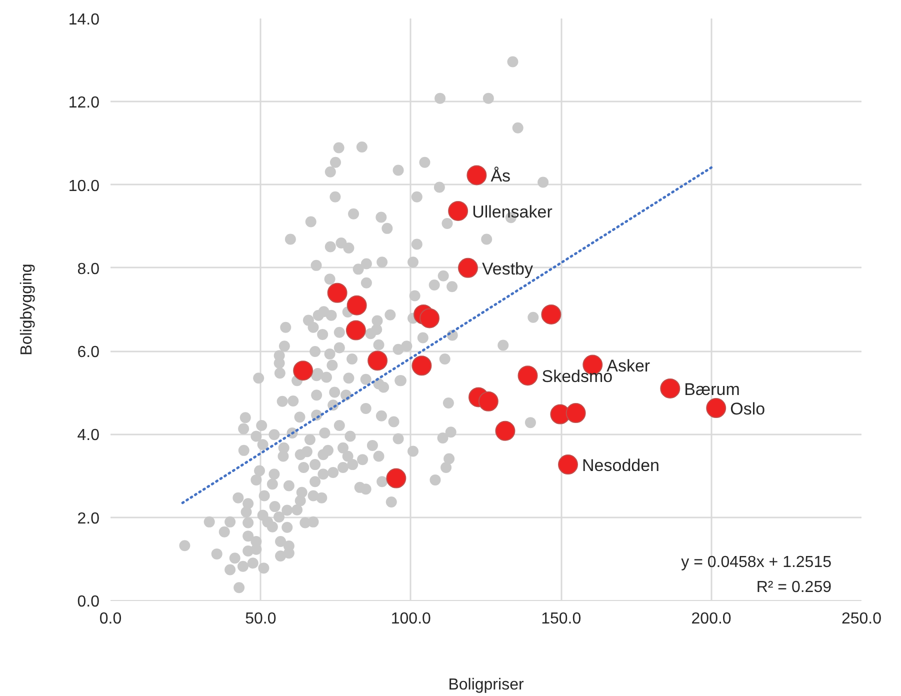  I want to click on x-tick-label: 50.0, so click(260, 619).